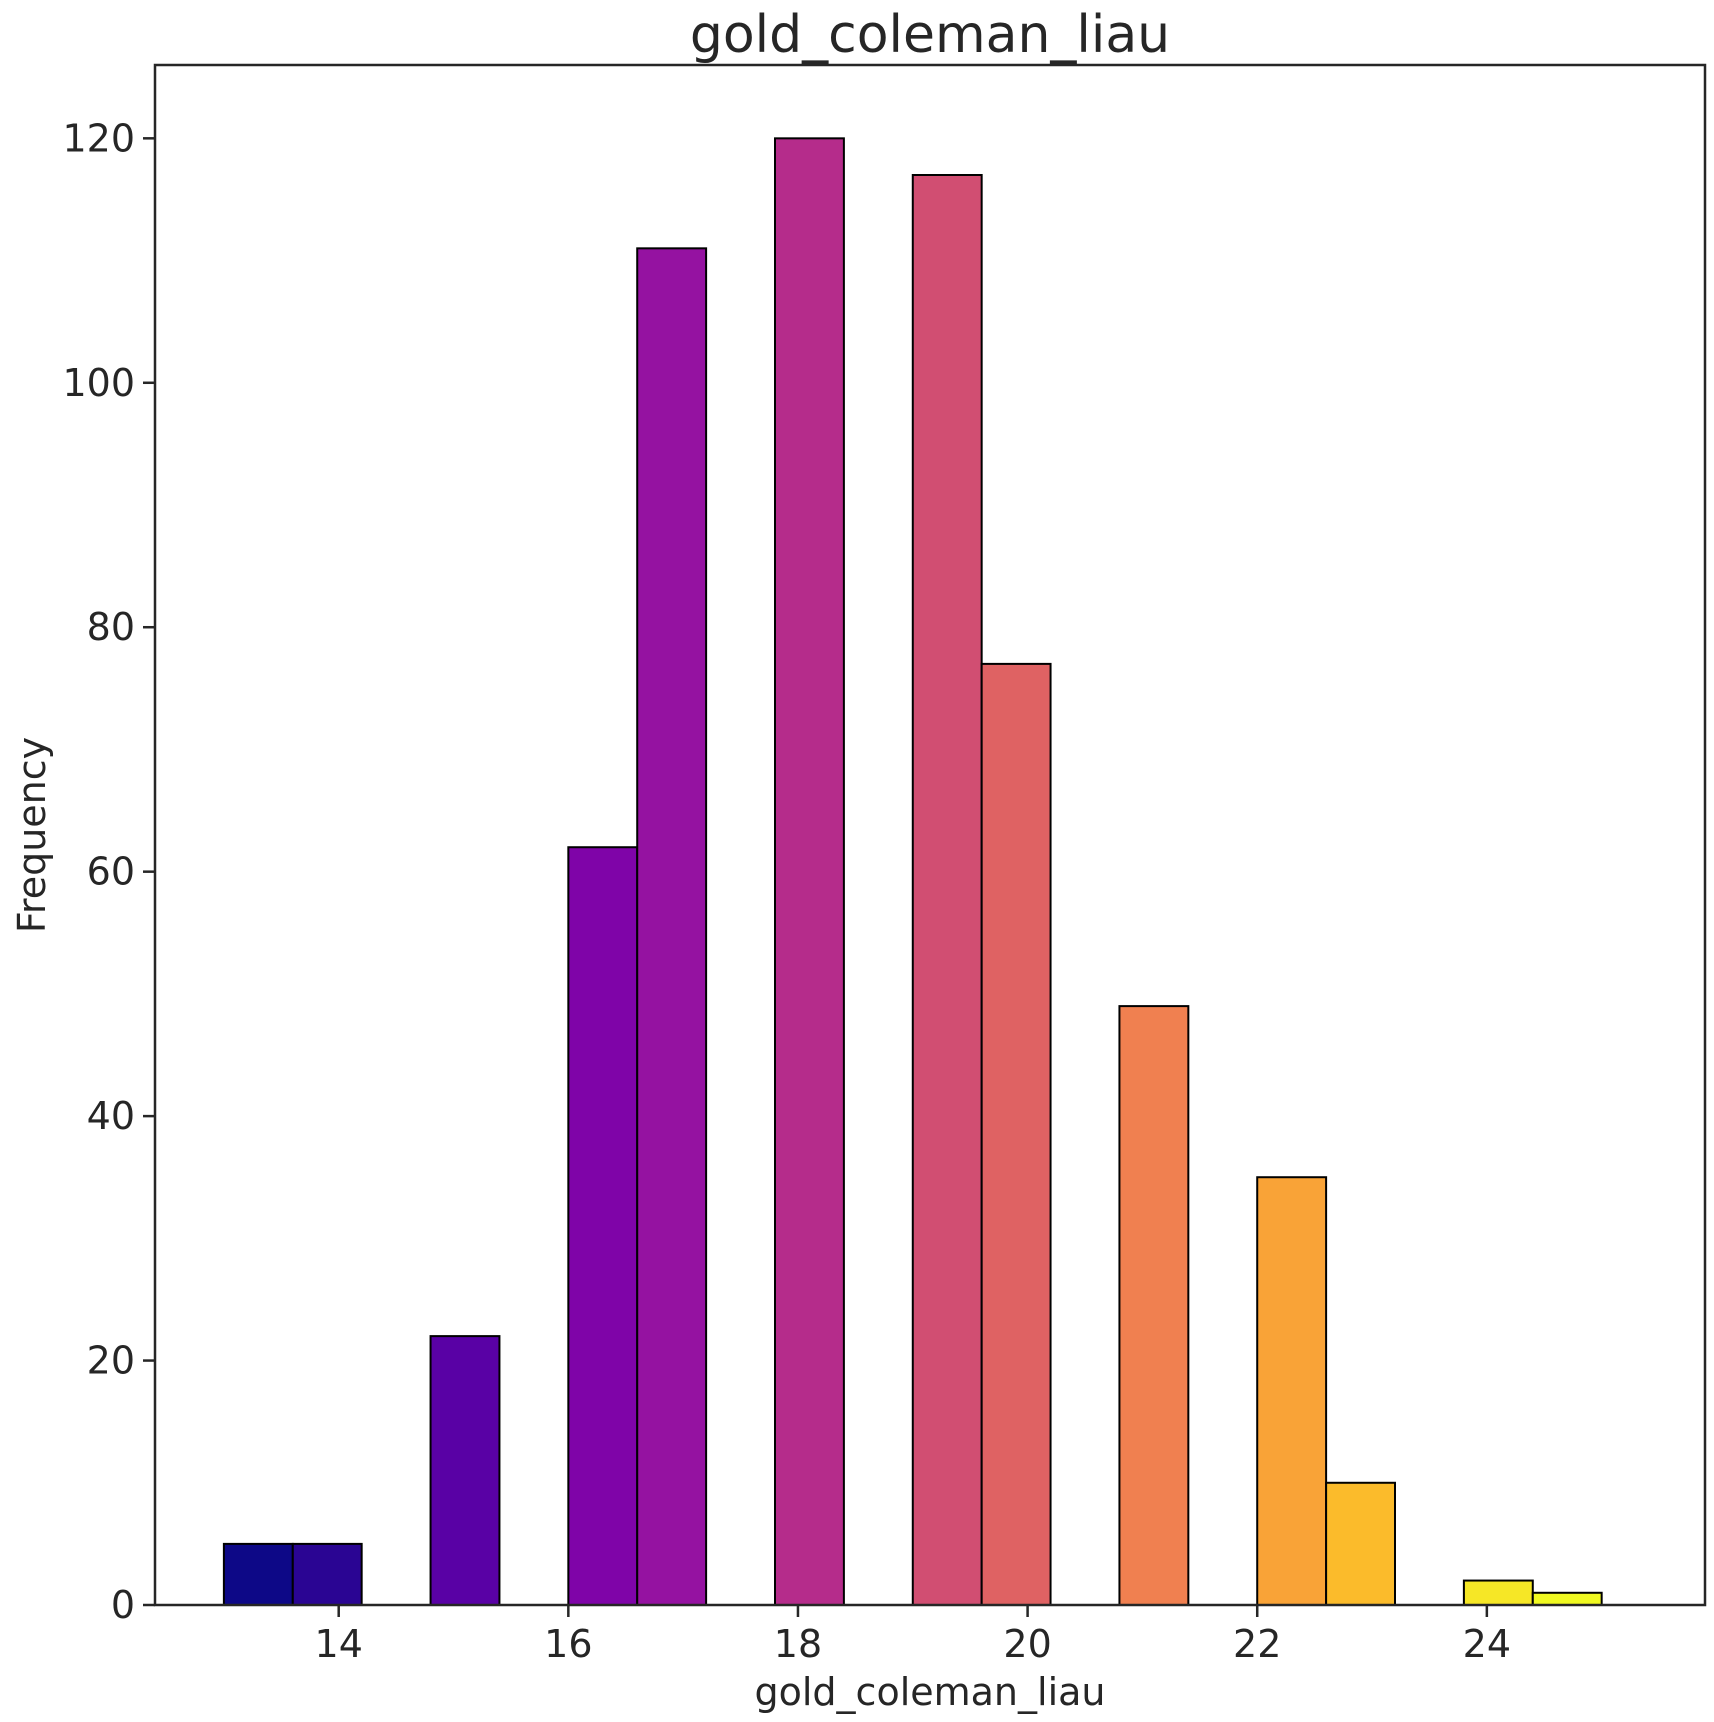 The height and width of the screenshot is (1722, 1714). Describe the element at coordinates (111, 872) in the screenshot. I see `y-tick-label: 60` at that location.